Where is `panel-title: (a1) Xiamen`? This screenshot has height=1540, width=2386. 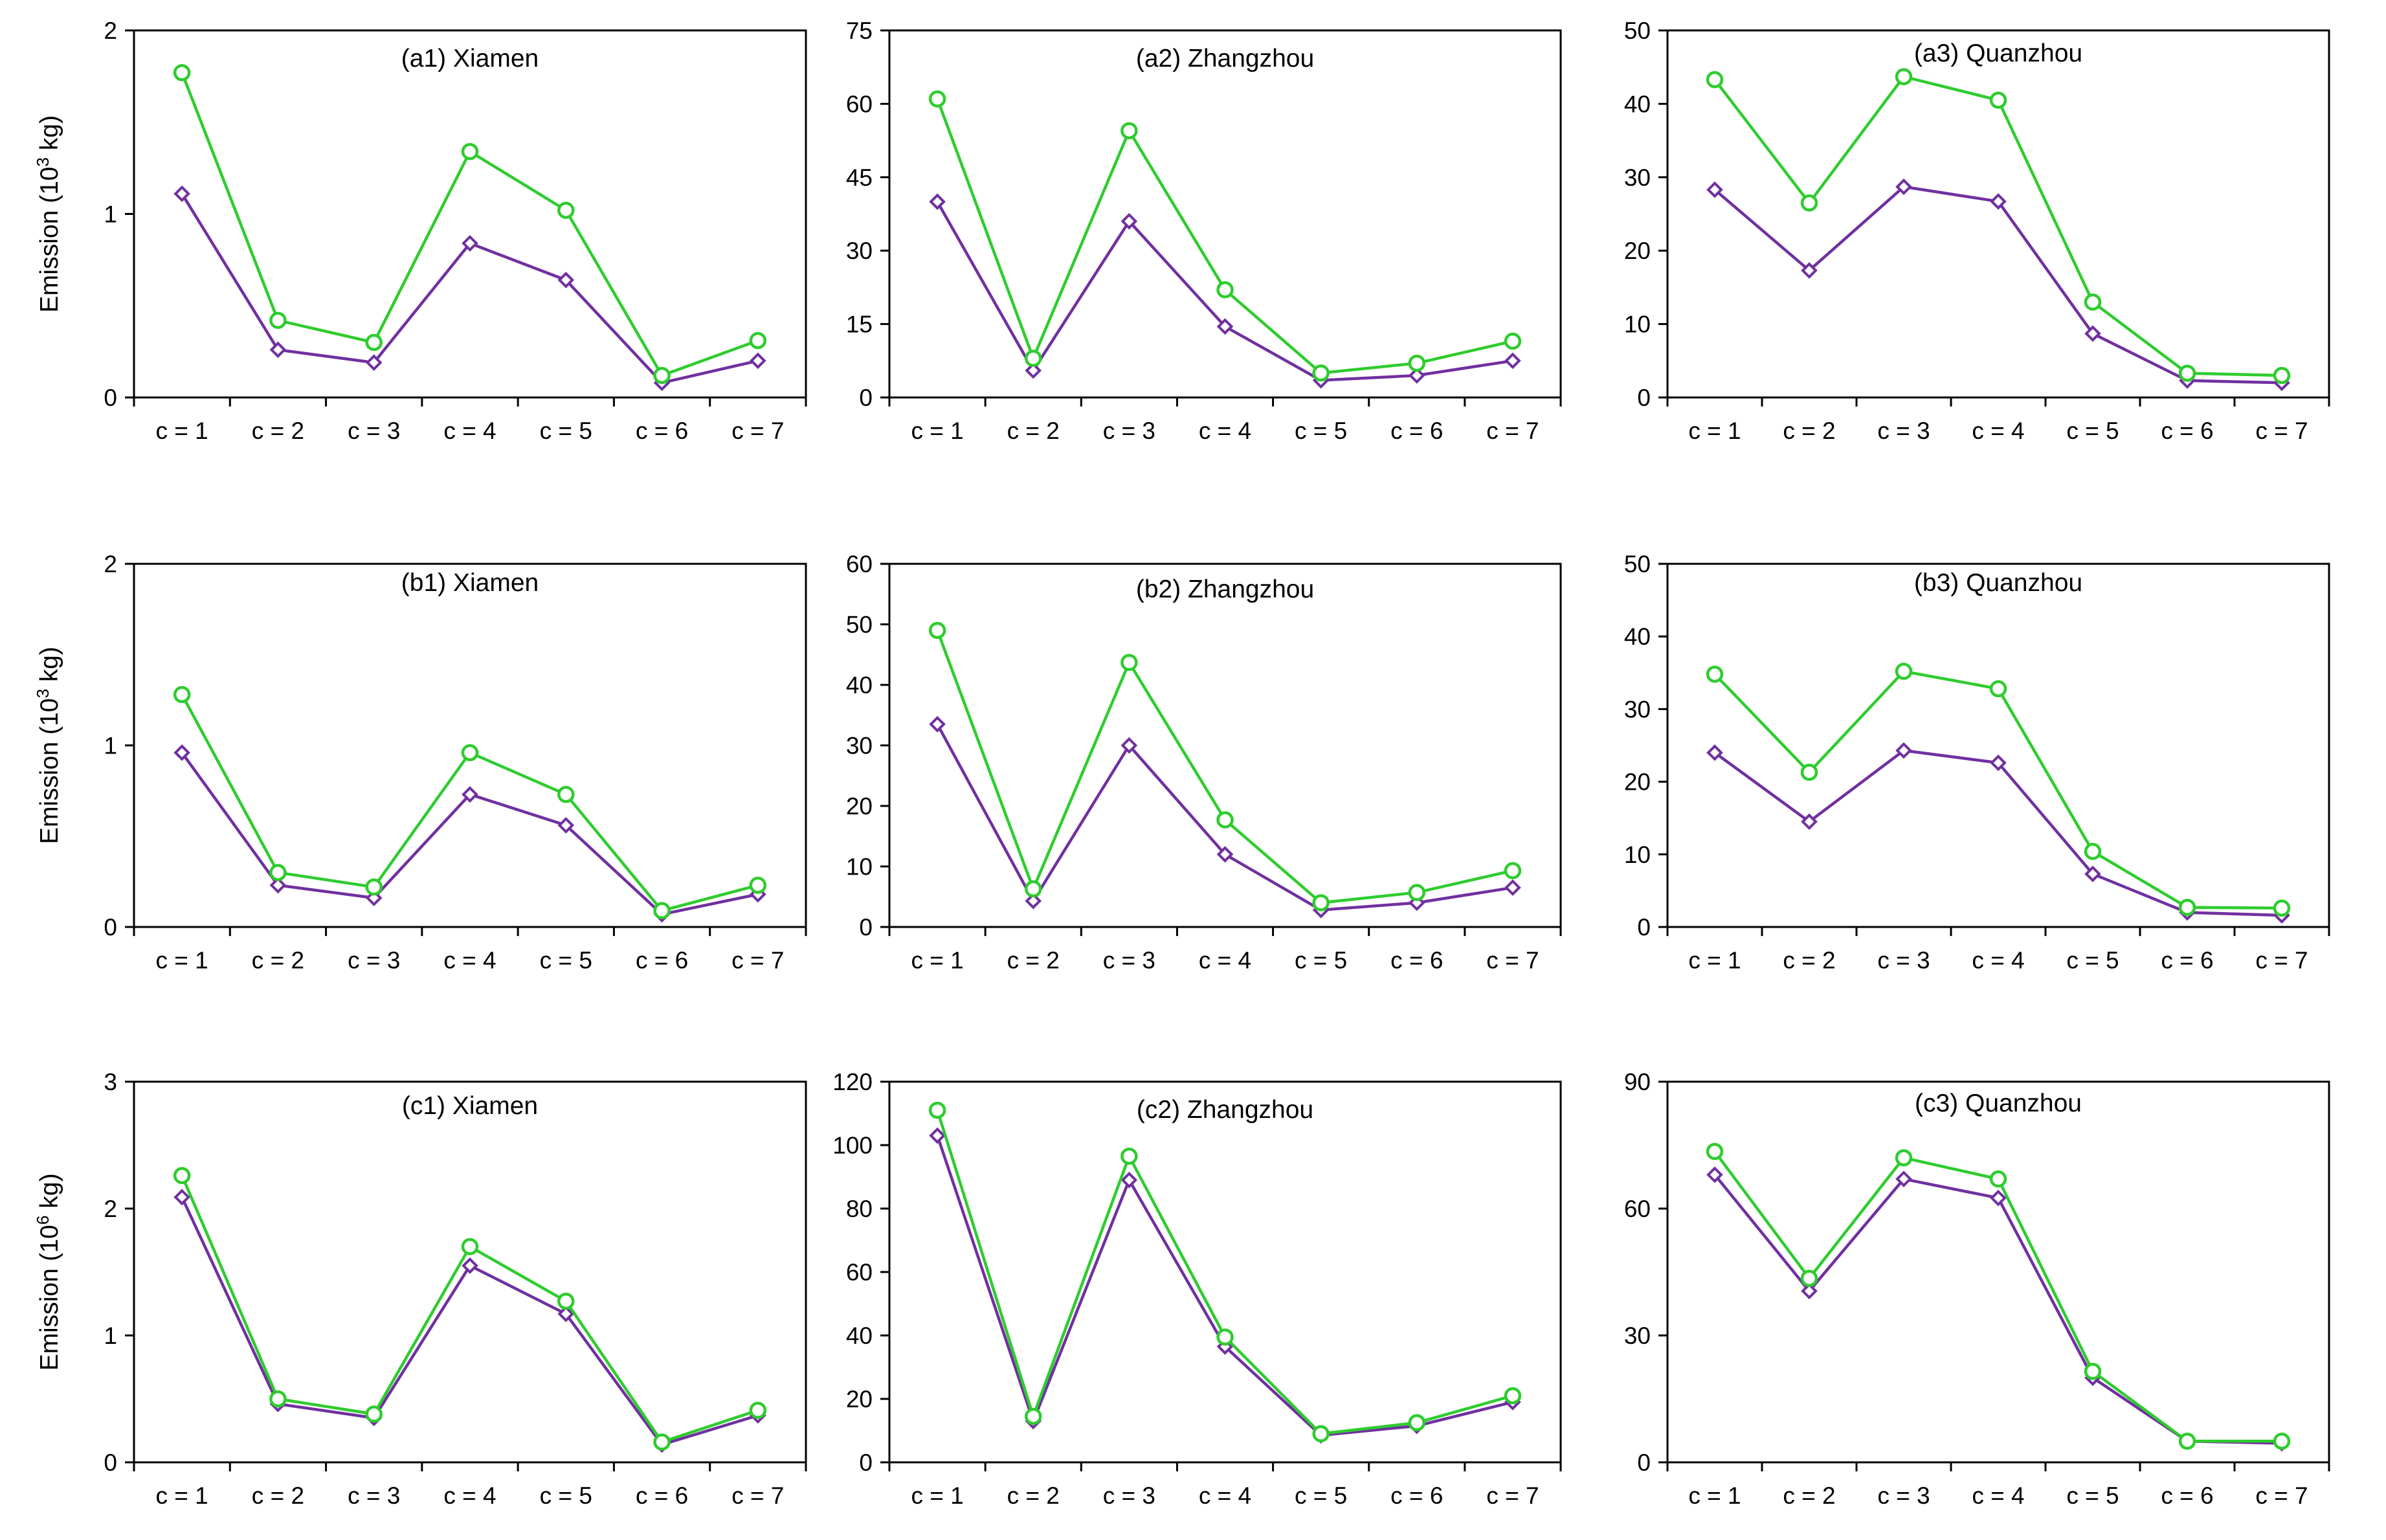 panel-title: (a1) Xiamen is located at coordinates (470, 59).